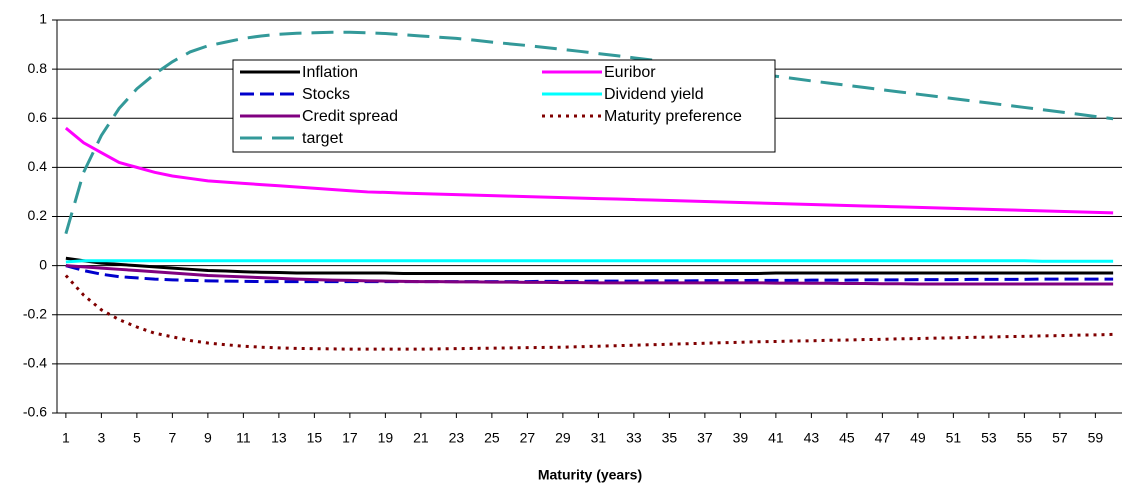 Image resolution: width=1130 pixels, height=492 pixels. Describe the element at coordinates (654, 94) in the screenshot. I see `legend-label: Dividend yield` at that location.